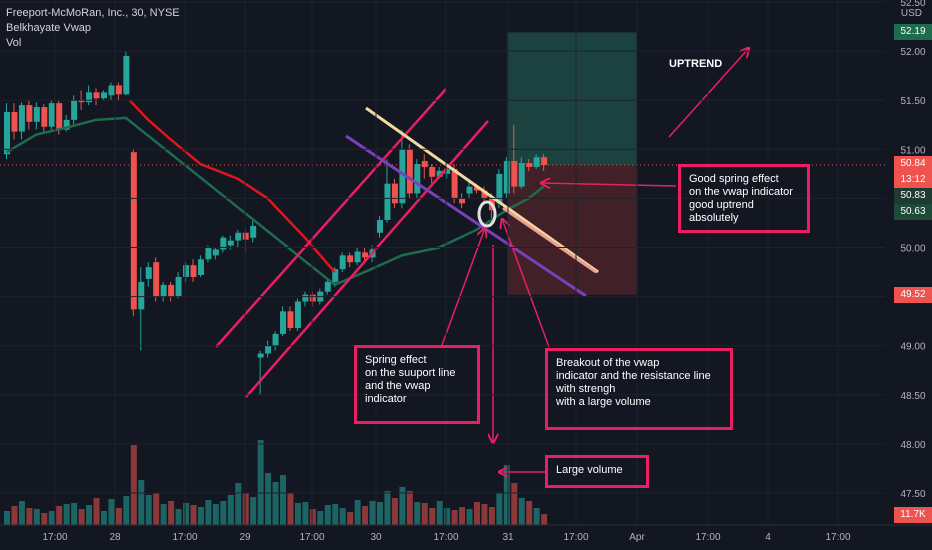  Describe the element at coordinates (232, 186) in the screenshot. I see `vwap-red-line` at that location.